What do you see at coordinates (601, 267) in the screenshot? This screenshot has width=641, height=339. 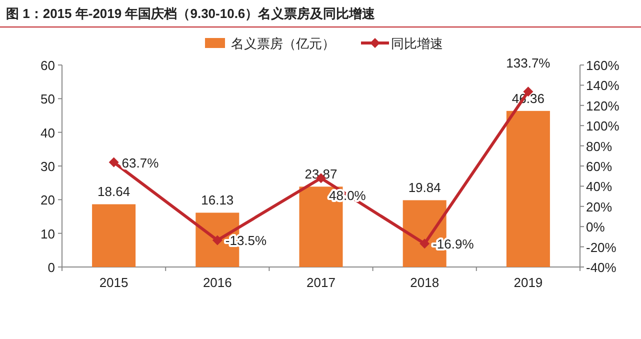 I see `y2-tick-label: -40%` at bounding box center [601, 267].